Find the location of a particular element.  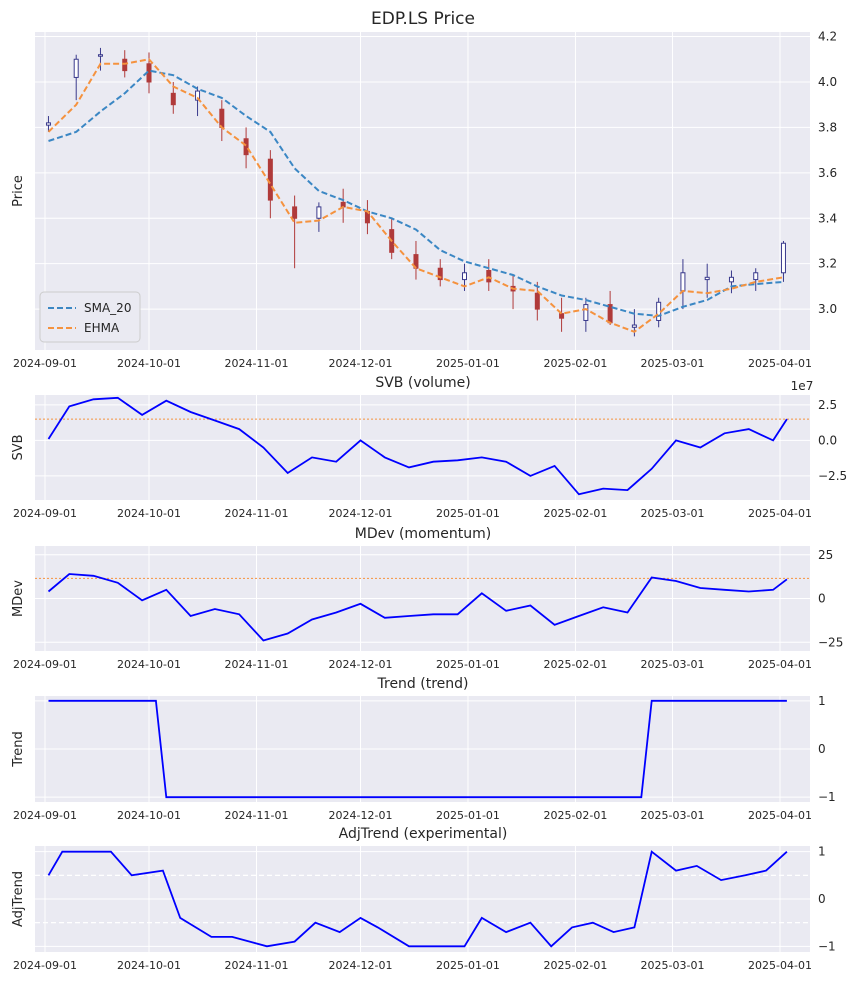

y-axis-label: MDev is located at coordinates (18, 598).